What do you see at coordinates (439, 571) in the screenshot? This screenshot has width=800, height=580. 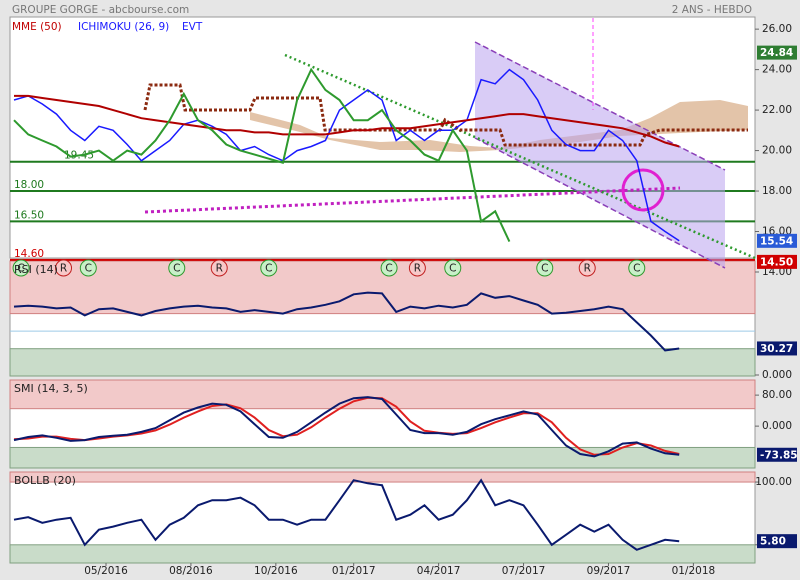 I see `x-tick-label: 04/2017` at bounding box center [439, 571].